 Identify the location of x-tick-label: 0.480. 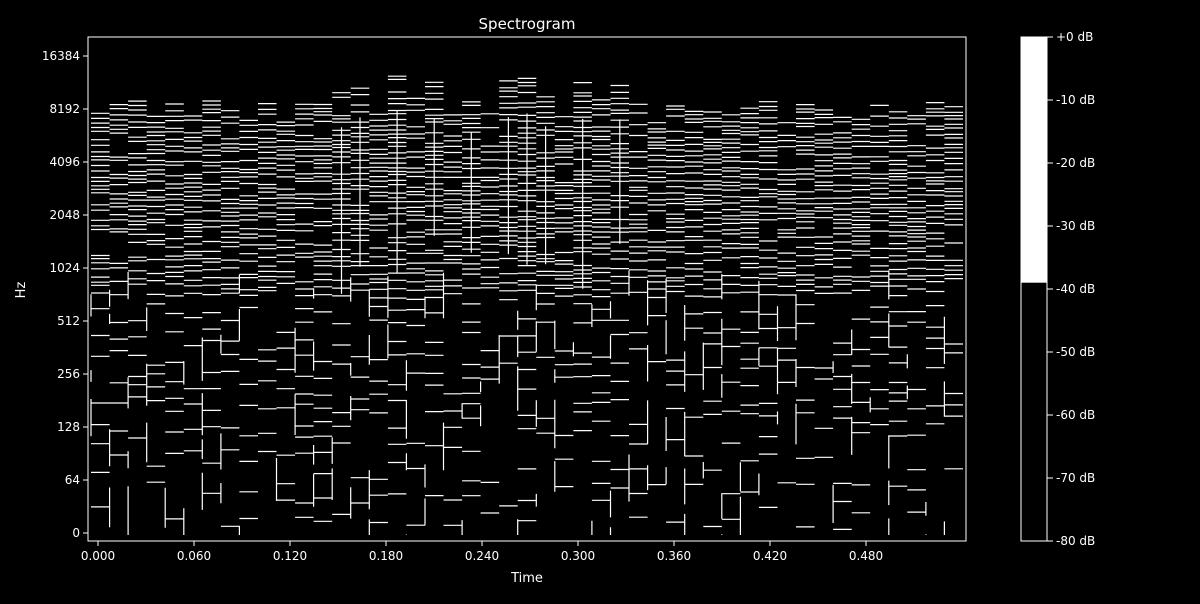
(866, 556).